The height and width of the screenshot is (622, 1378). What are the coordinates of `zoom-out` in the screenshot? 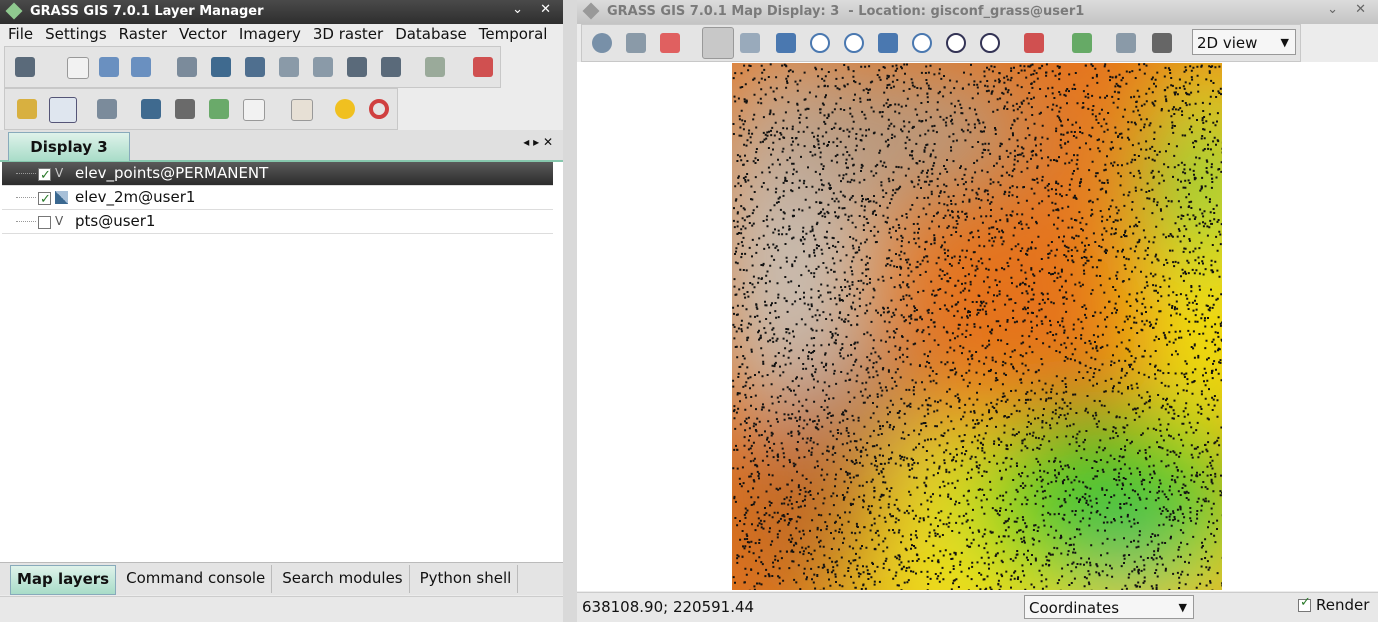 It's located at (854, 43).